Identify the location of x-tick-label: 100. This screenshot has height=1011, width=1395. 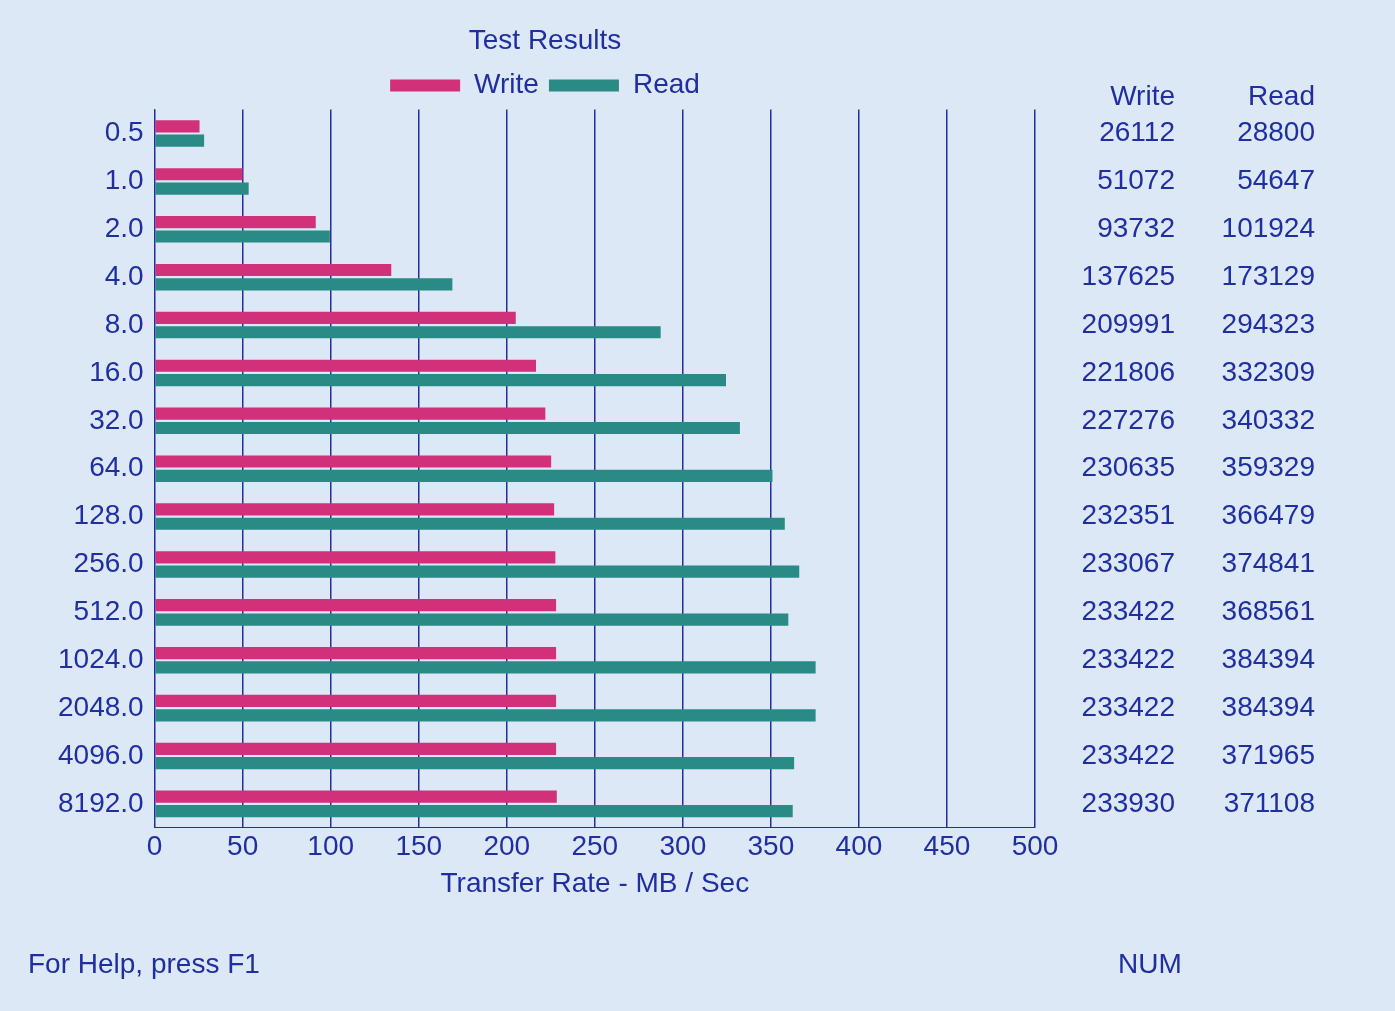
(331, 846).